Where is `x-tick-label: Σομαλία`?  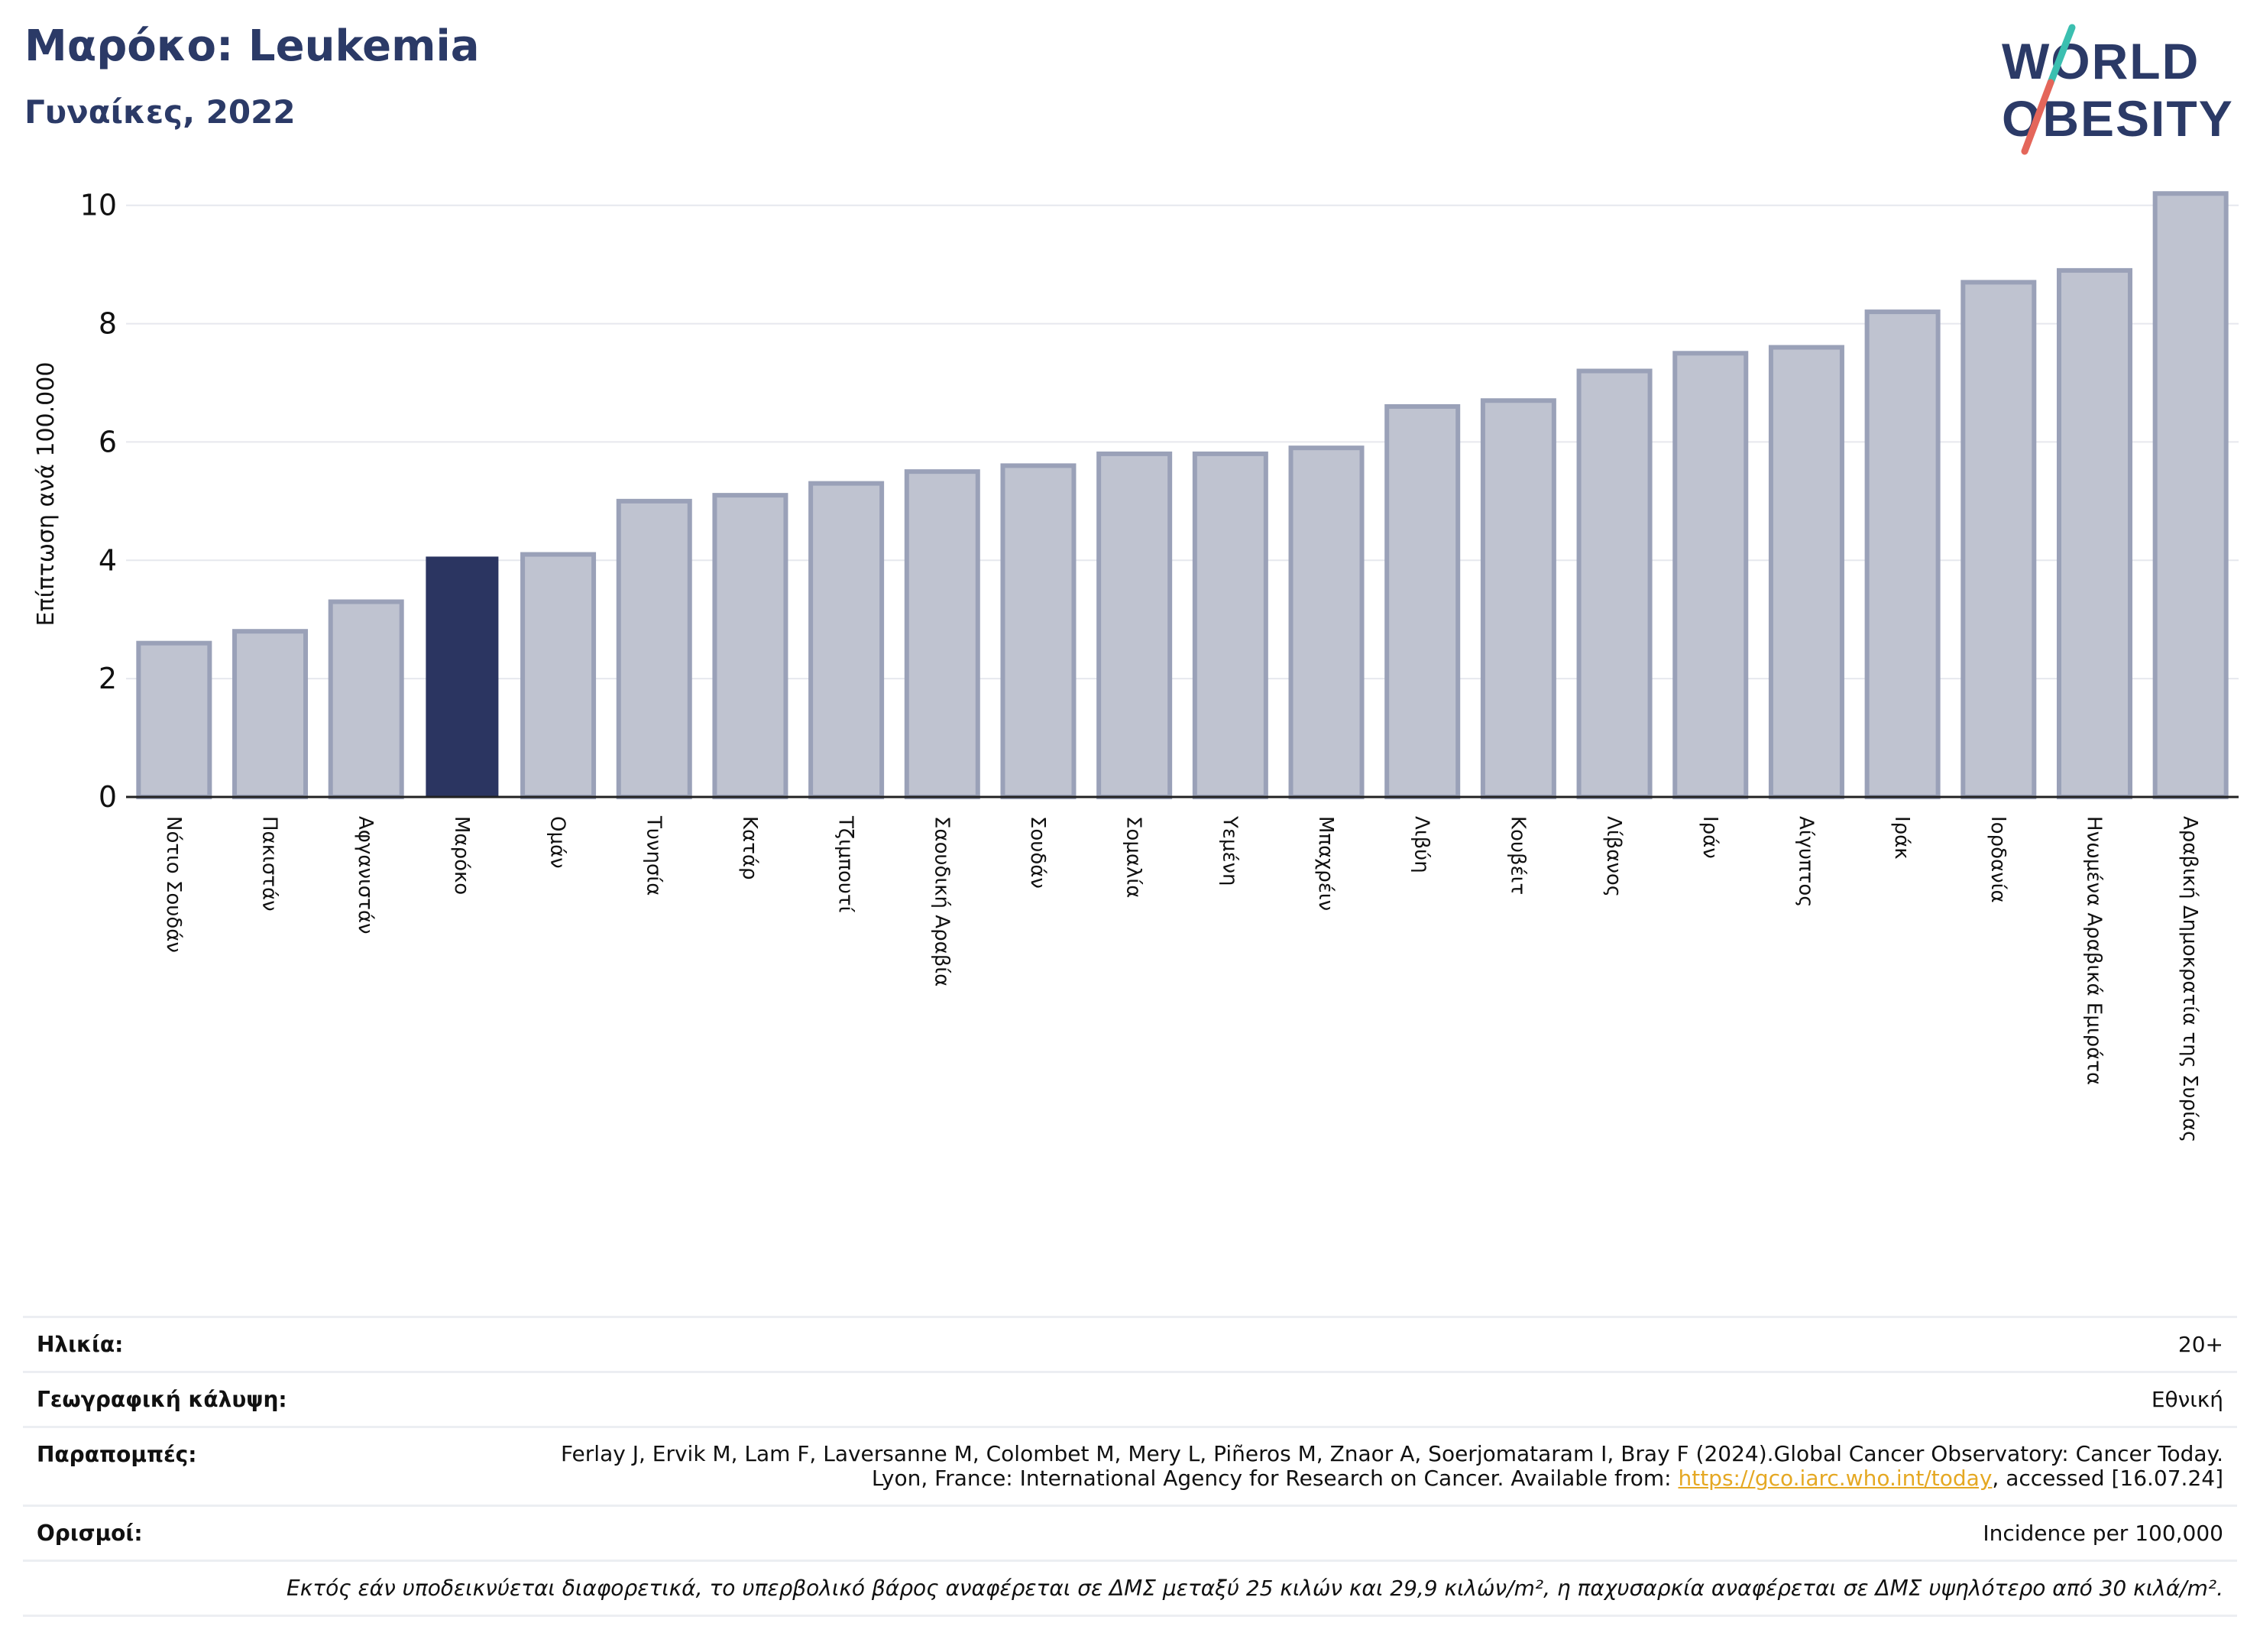
x-tick-label: Σομαλία is located at coordinates (1133, 857).